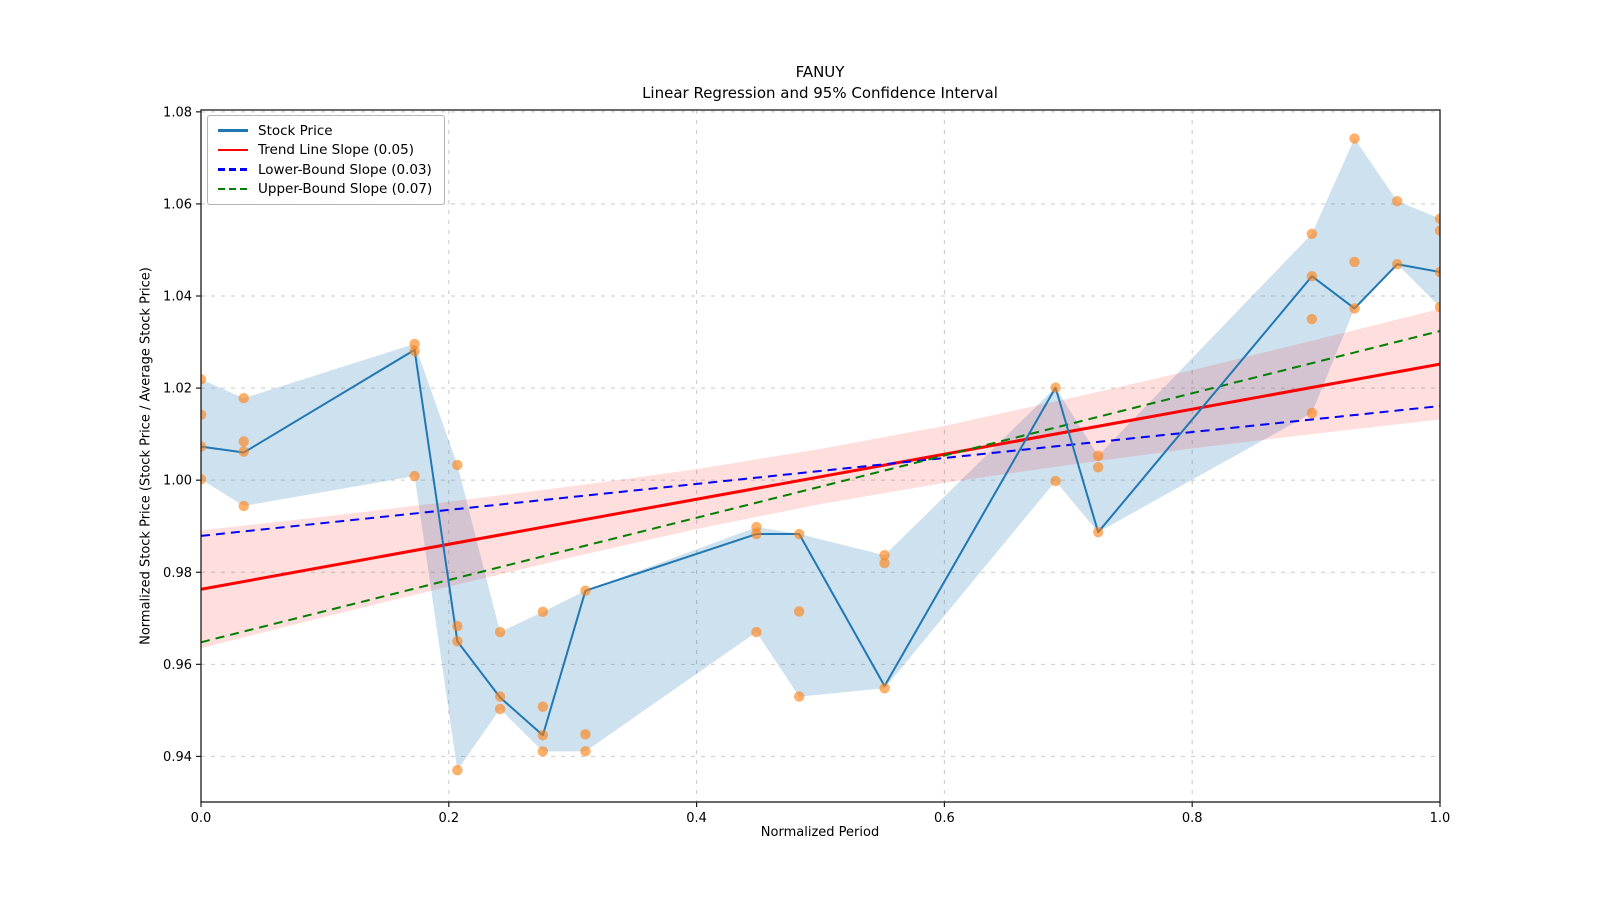  Describe the element at coordinates (177, 112) in the screenshot. I see `y-tick-label: 1.08` at that location.